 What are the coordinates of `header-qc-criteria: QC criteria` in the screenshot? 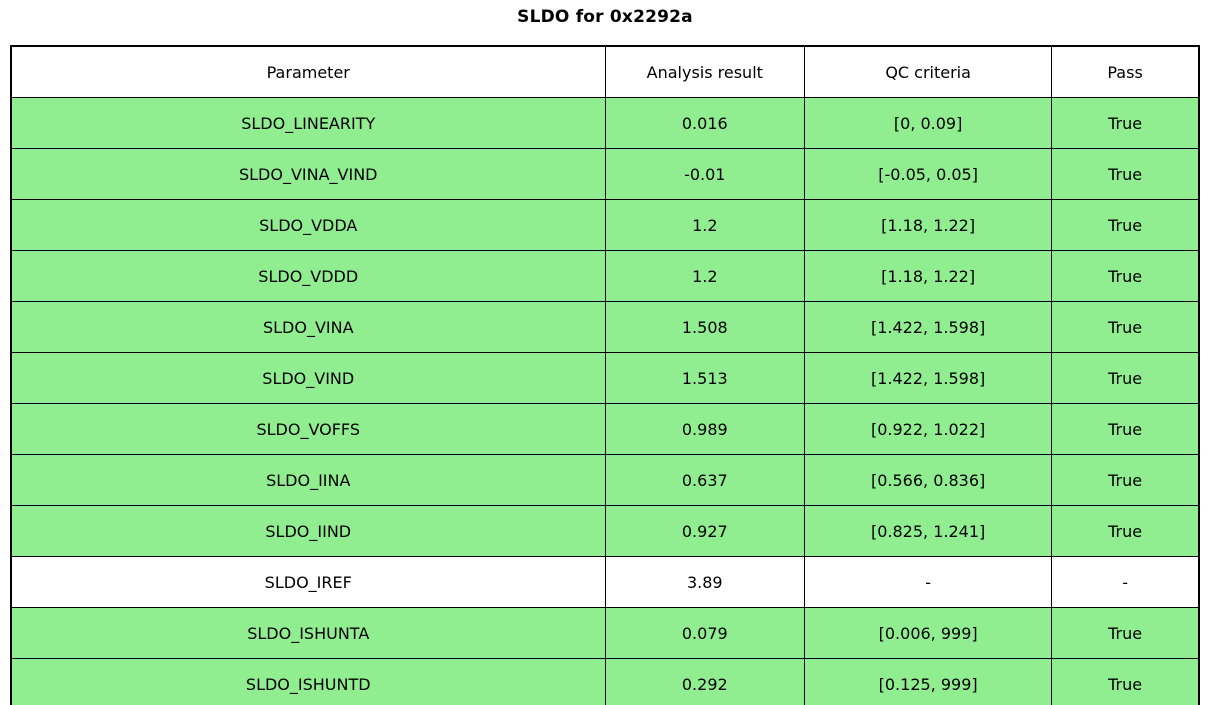 It's located at (928, 71).